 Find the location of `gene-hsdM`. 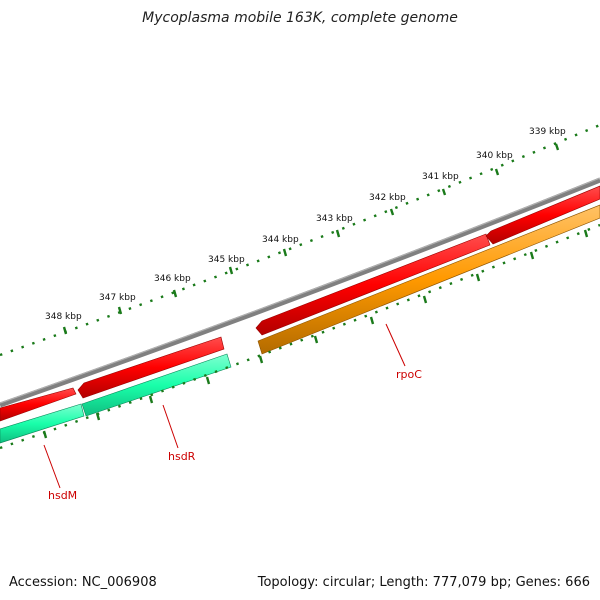

gene-hsdM is located at coordinates (42, 423).